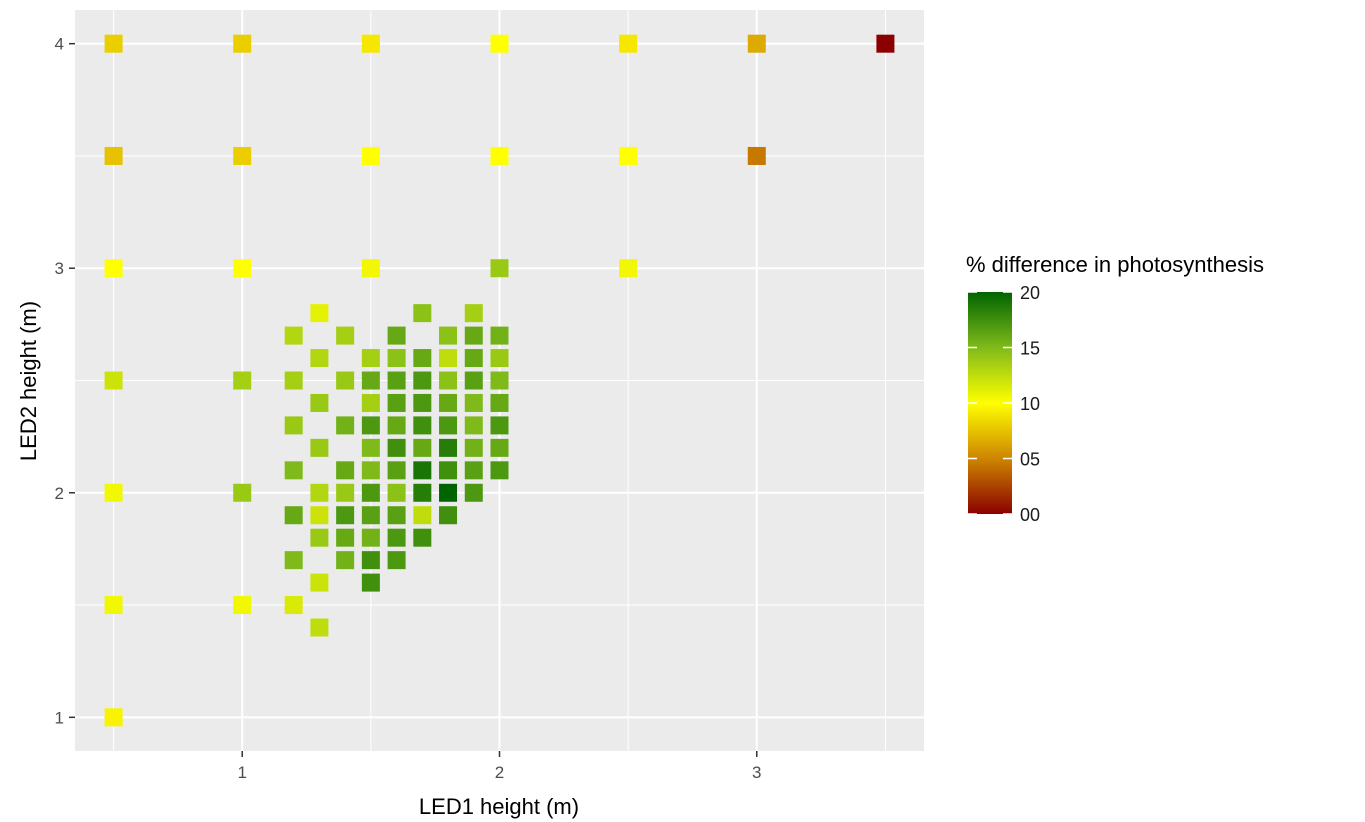 The width and height of the screenshot is (1365, 822). Describe the element at coordinates (319, 515) in the screenshot. I see `data-point: 1.3, 1.9: 12` at that location.